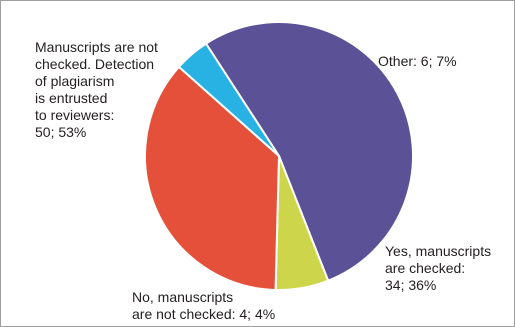 The height and width of the screenshot is (327, 515). Describe the element at coordinates (417, 61) in the screenshot. I see `slice-label-other: Other: 6; 7%` at that location.